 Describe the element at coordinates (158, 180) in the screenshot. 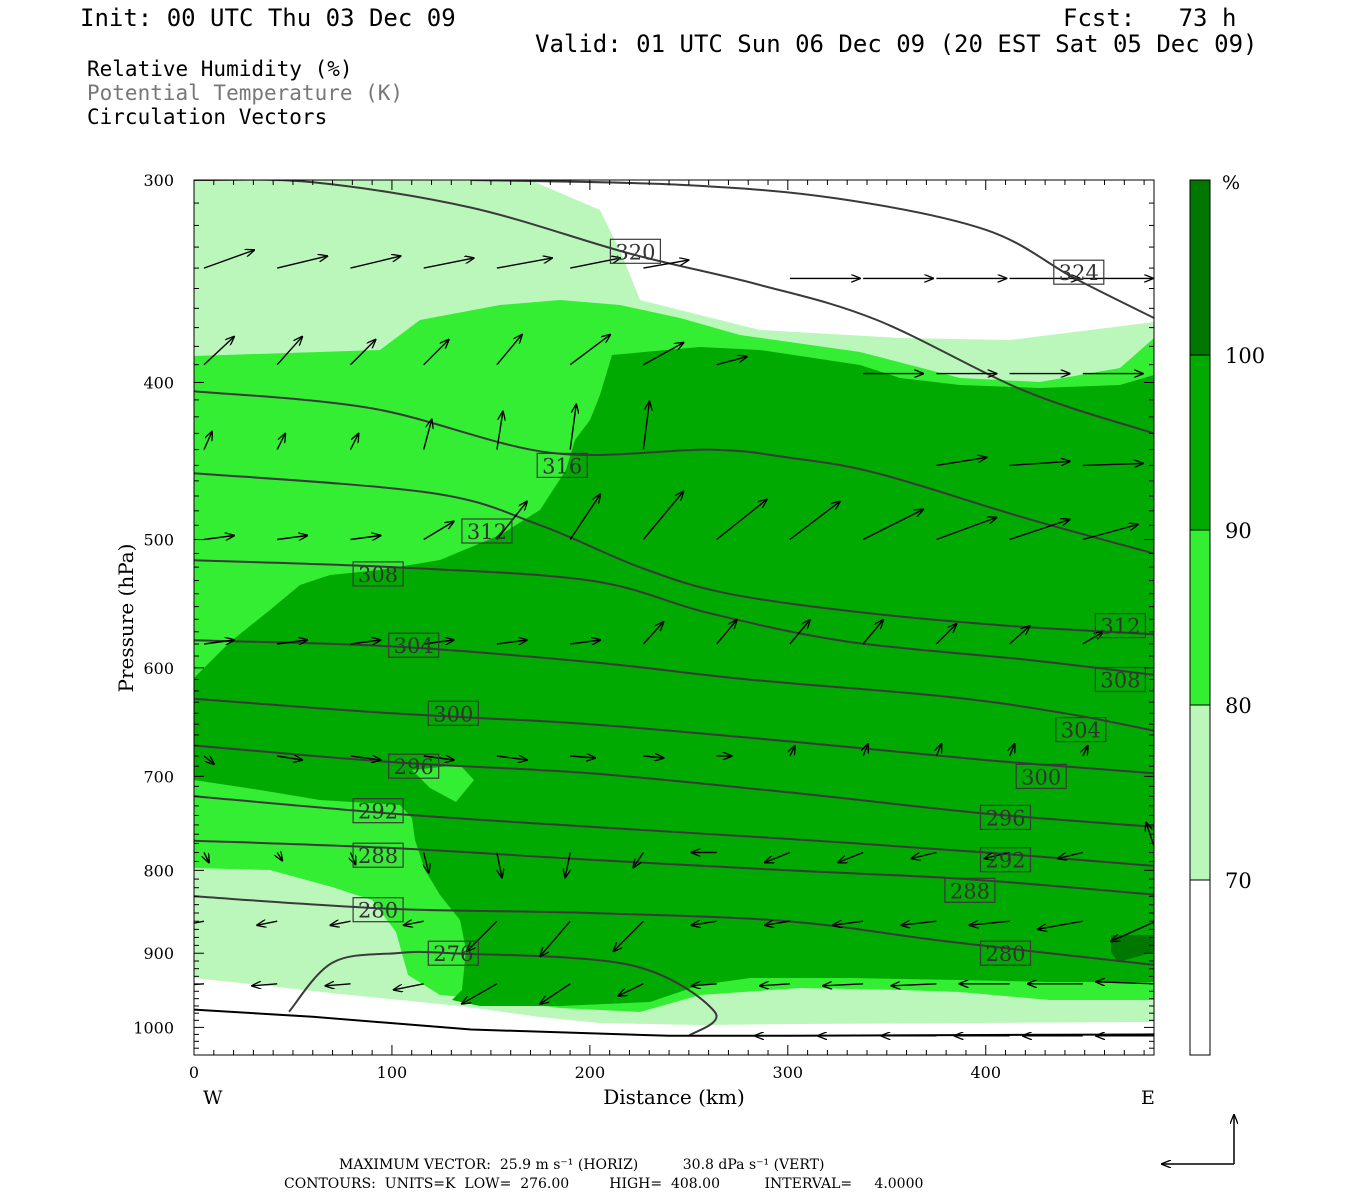

I see `y-tick-label: 300` at that location.